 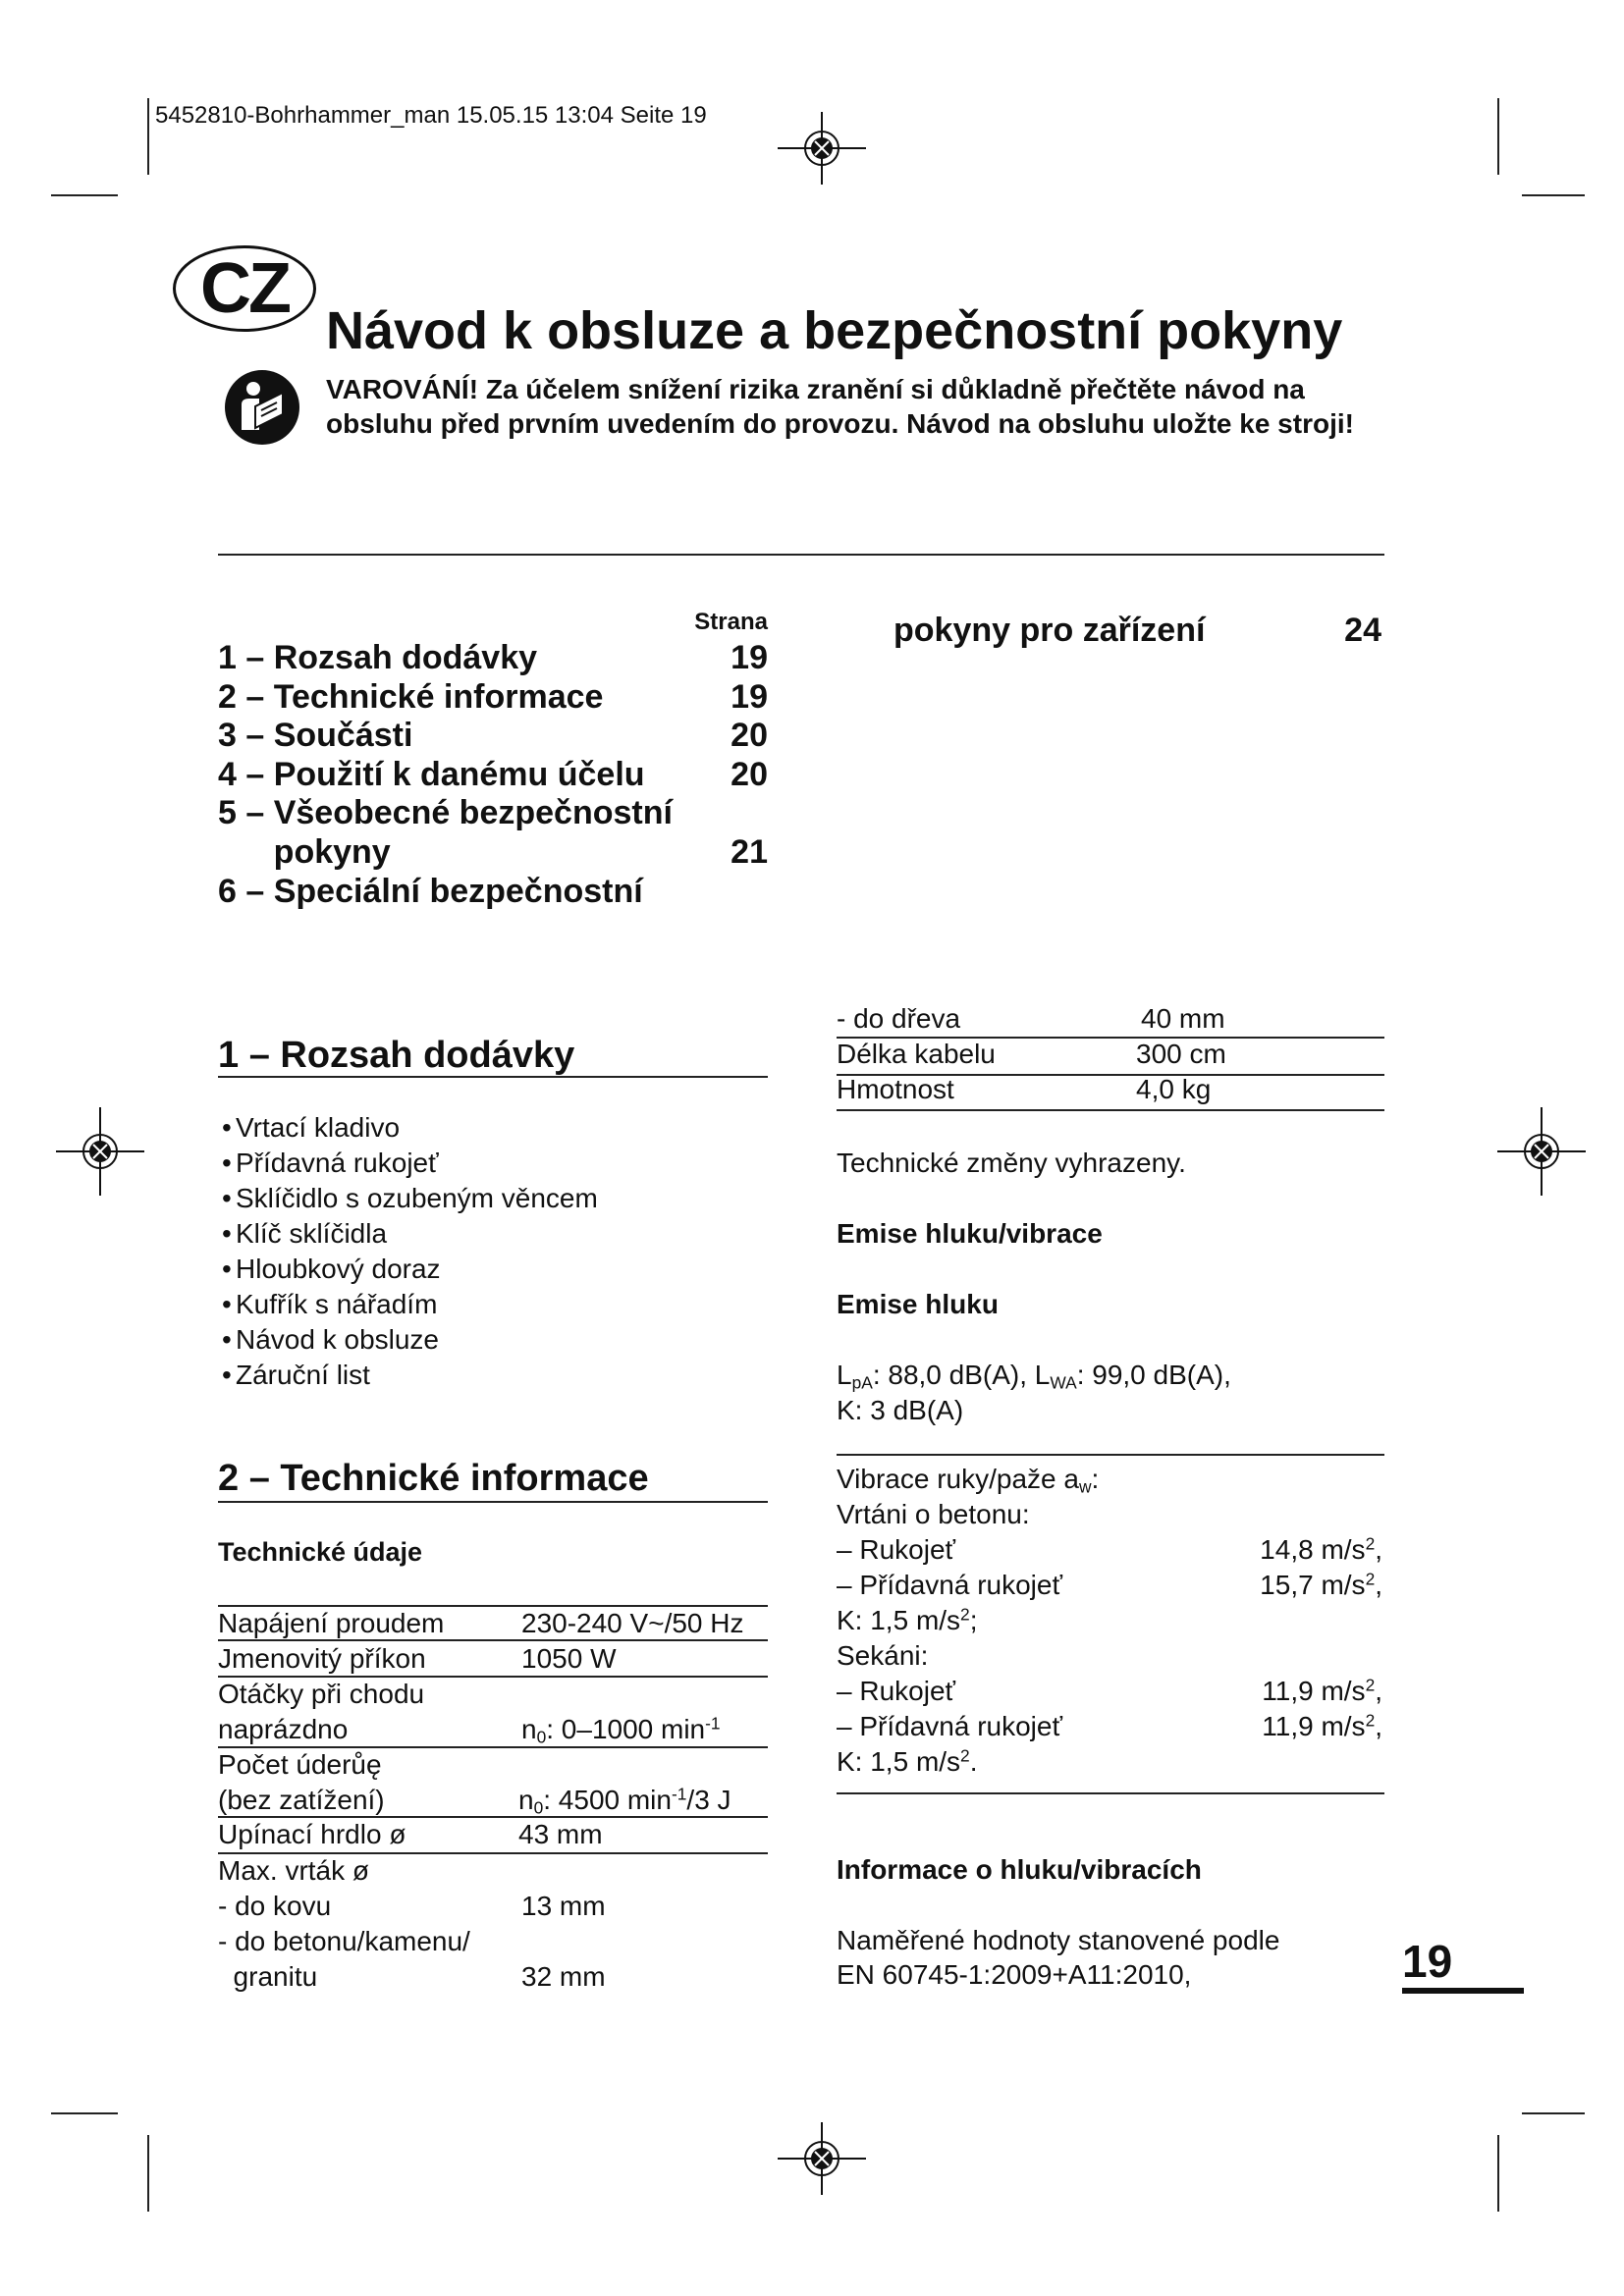 I want to click on country-badge: CZ, so click(x=244, y=289).